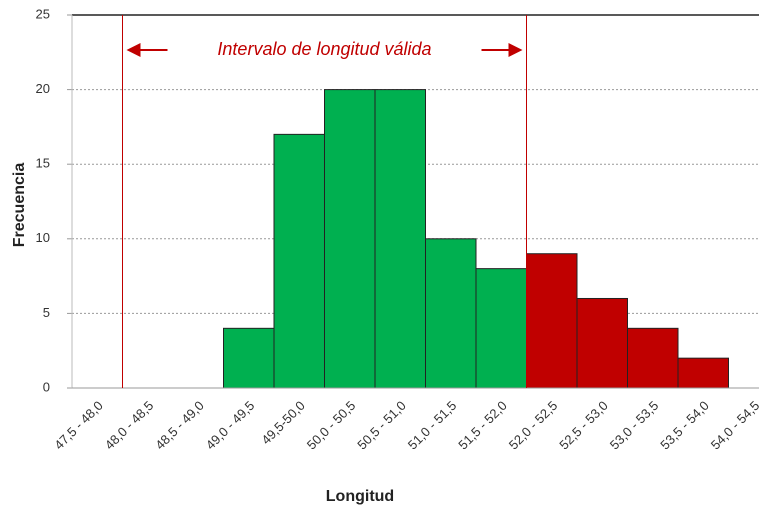 This screenshot has height=514, width=761. Describe the element at coordinates (583, 425) in the screenshot. I see `x-tick-label: 52,5 - 53,0` at that location.